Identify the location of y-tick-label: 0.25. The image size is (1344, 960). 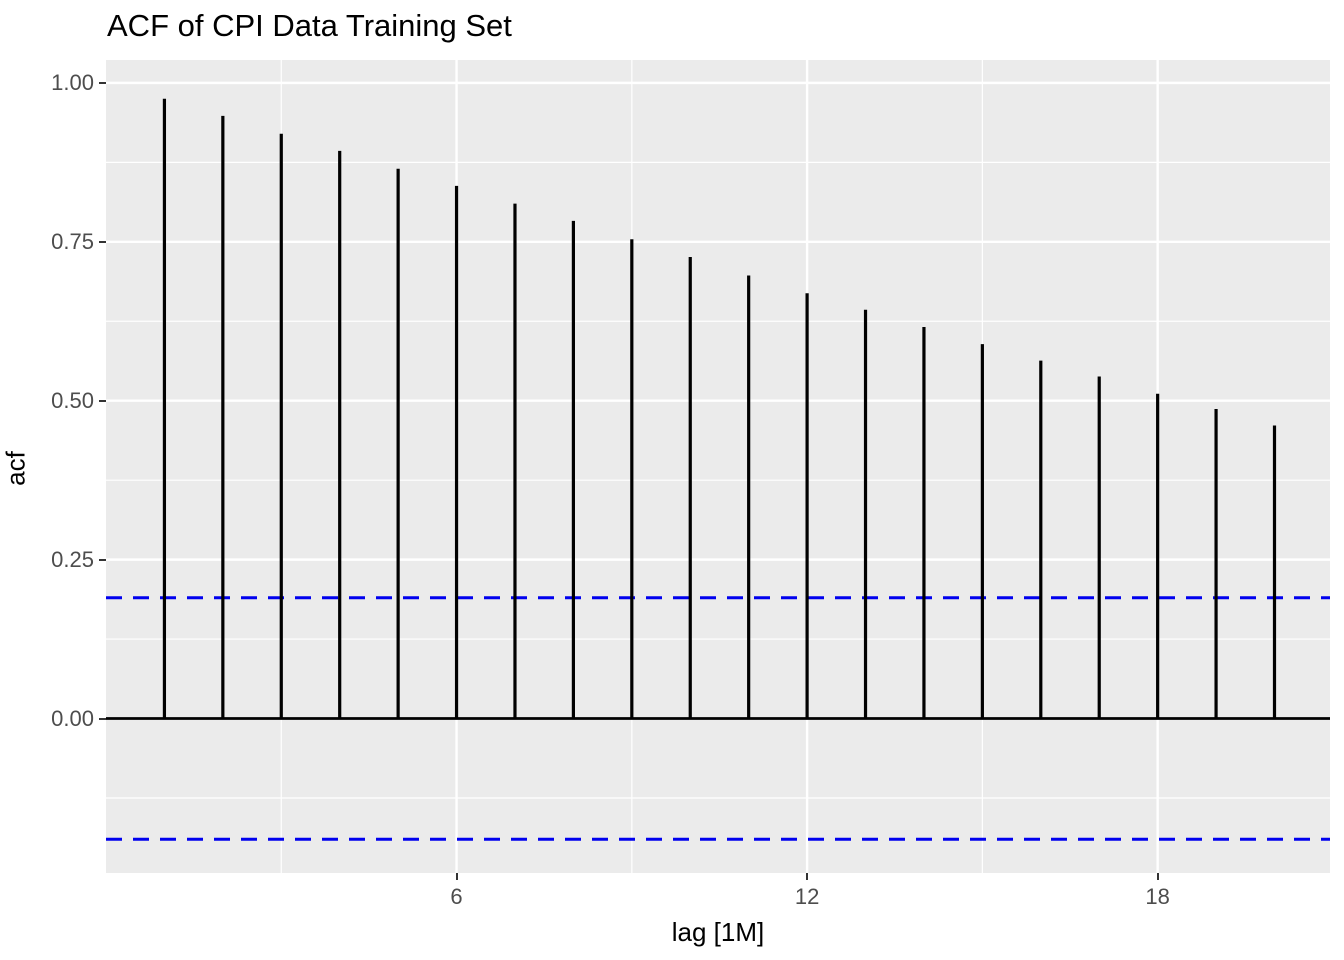
(72, 559).